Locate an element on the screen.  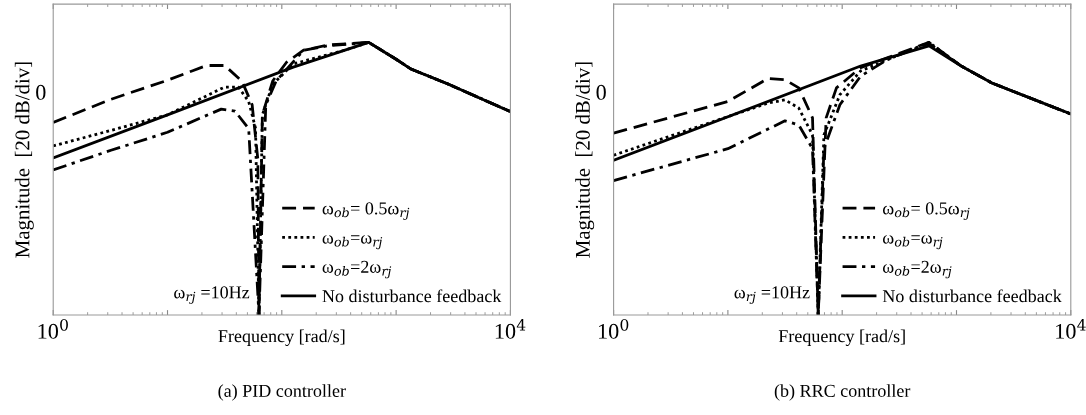
text: (a) PID controller is located at coordinates (282, 392).